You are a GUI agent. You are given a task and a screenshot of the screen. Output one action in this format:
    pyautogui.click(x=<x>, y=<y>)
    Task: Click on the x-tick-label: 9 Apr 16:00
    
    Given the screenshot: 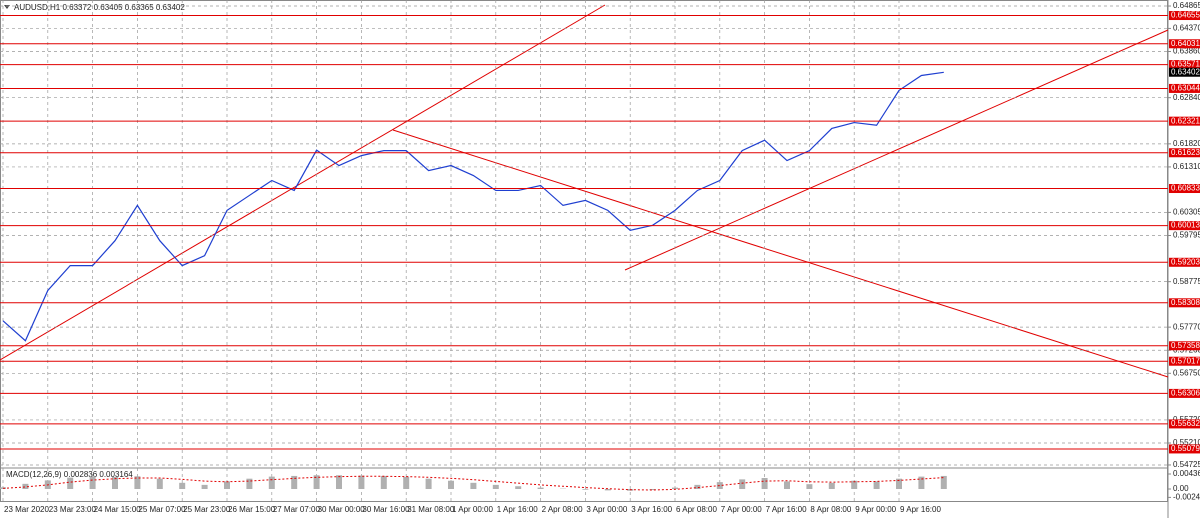 What is the action you would take?
    pyautogui.click(x=920, y=509)
    